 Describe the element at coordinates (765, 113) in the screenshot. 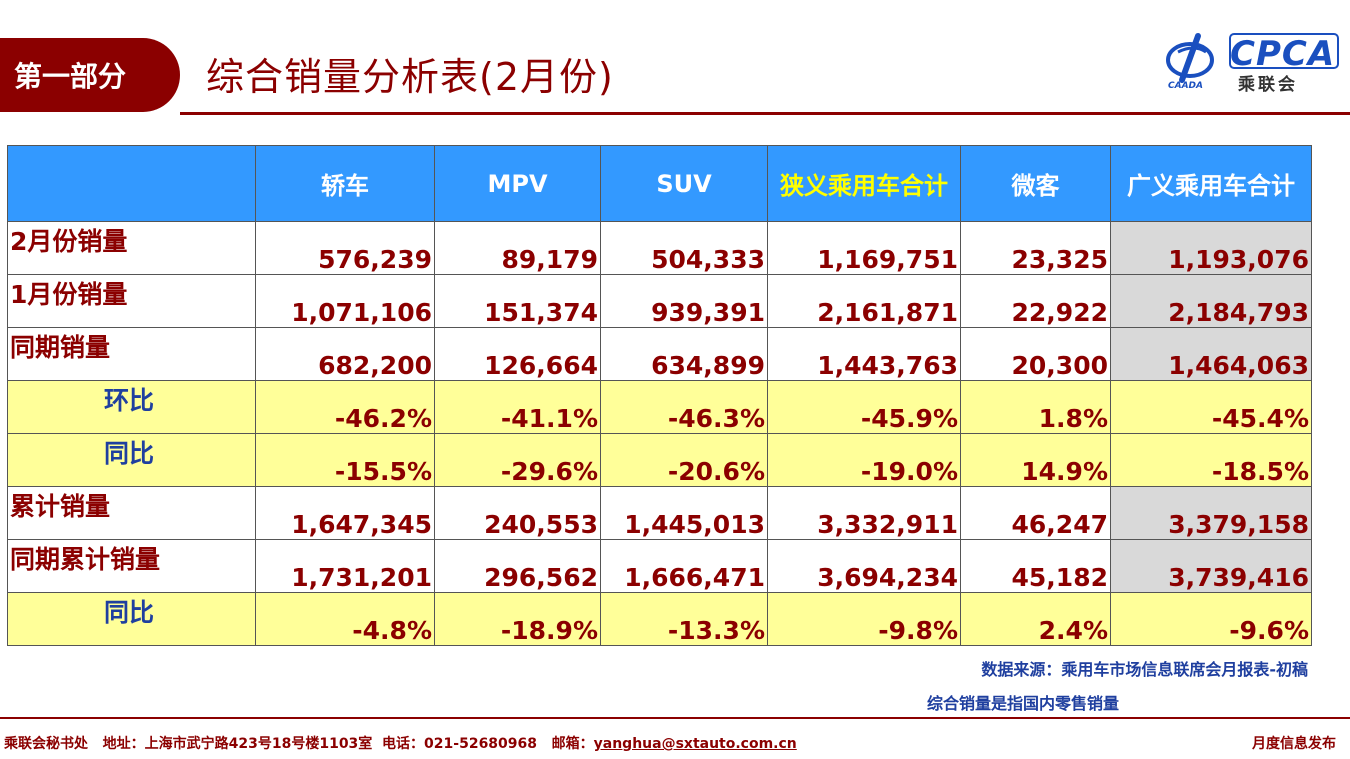

I see `header-divider` at that location.